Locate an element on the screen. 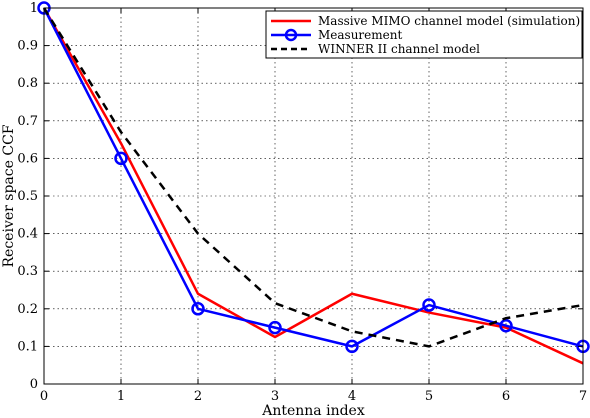 The image size is (590, 418). x-tick-label: 1 is located at coordinates (121, 396).